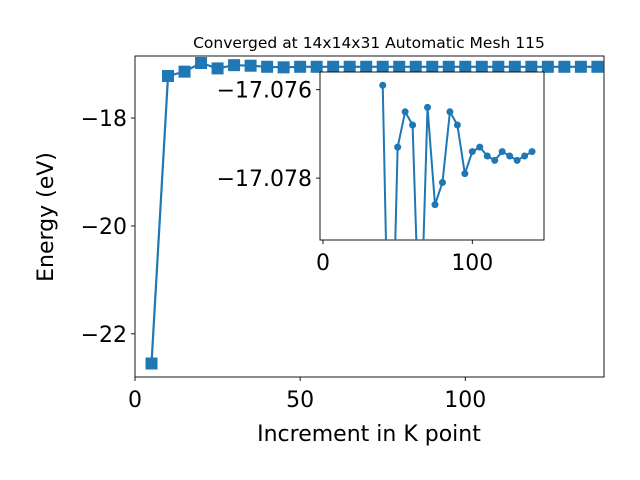 The height and width of the screenshot is (480, 640). Describe the element at coordinates (457, 160) in the screenshot. I see `inset-data` at that location.